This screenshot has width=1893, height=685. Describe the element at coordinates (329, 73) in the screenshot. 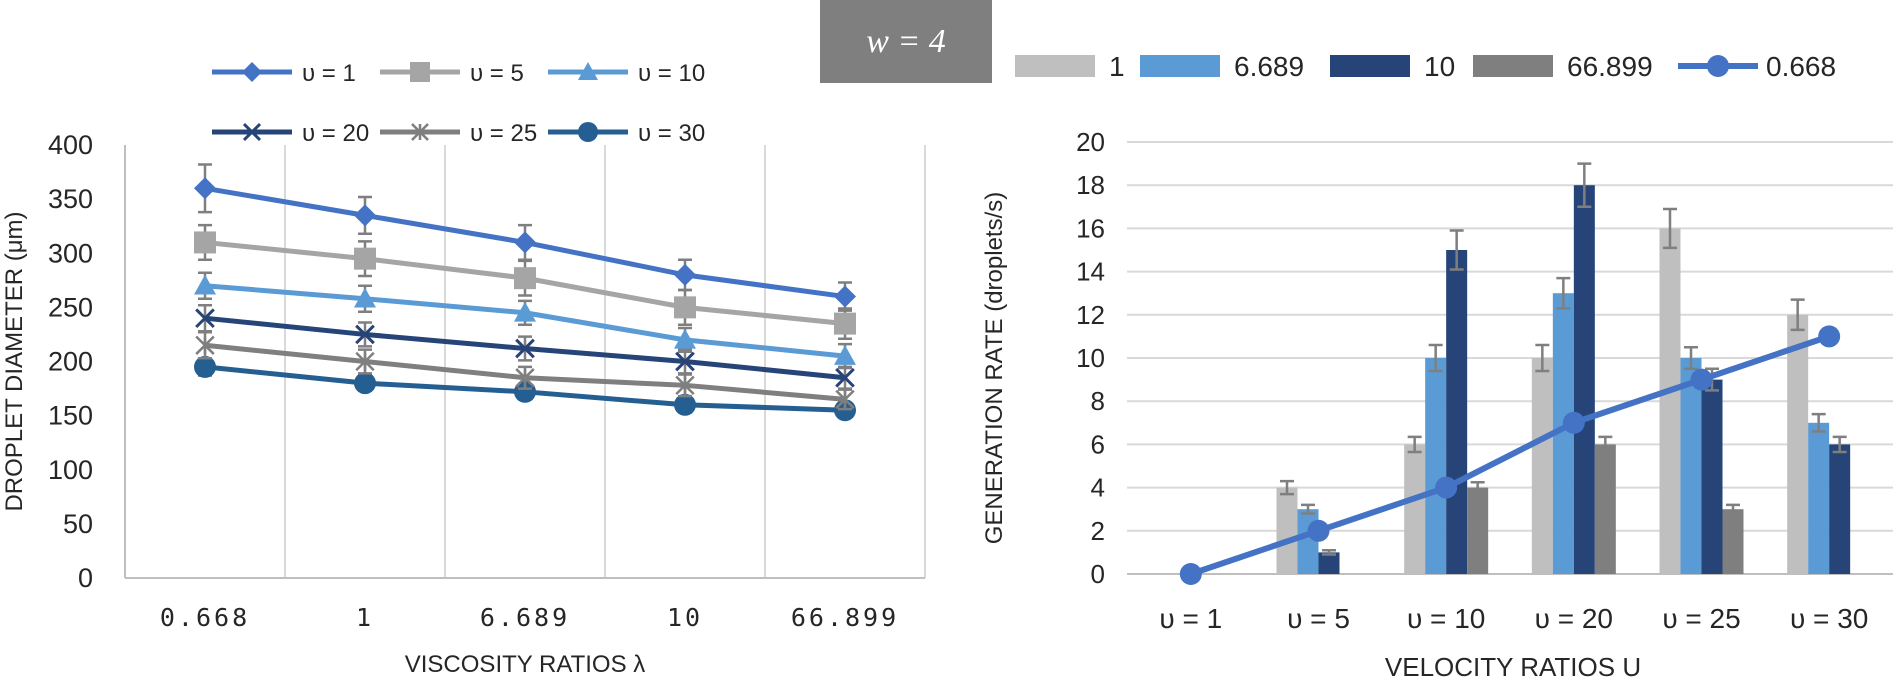

I see `left-legend-label: υ = 1` at that location.